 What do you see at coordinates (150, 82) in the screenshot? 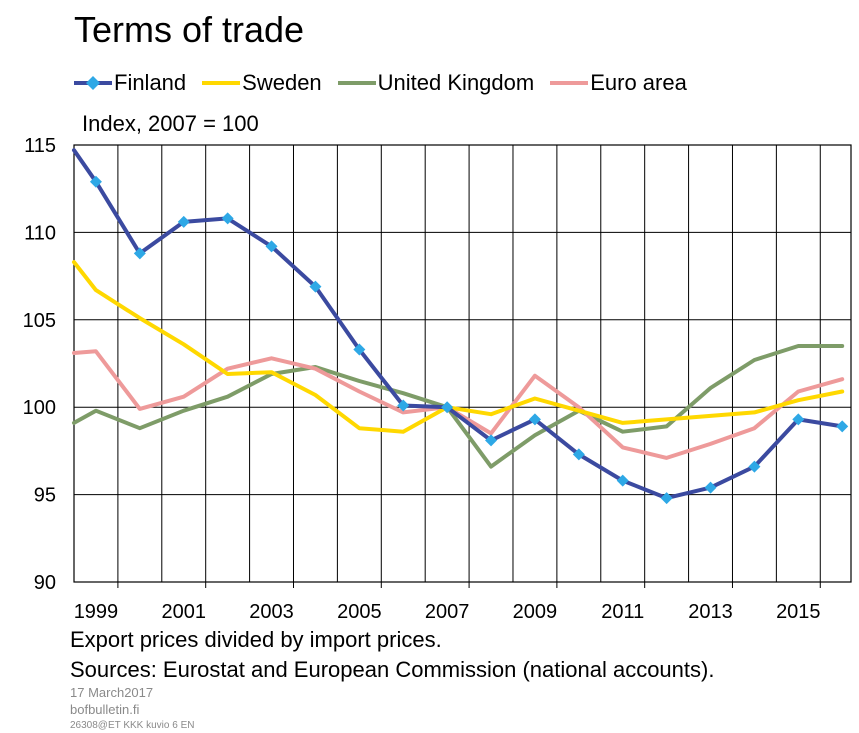
I see `legend-label-finland: Finland` at bounding box center [150, 82].